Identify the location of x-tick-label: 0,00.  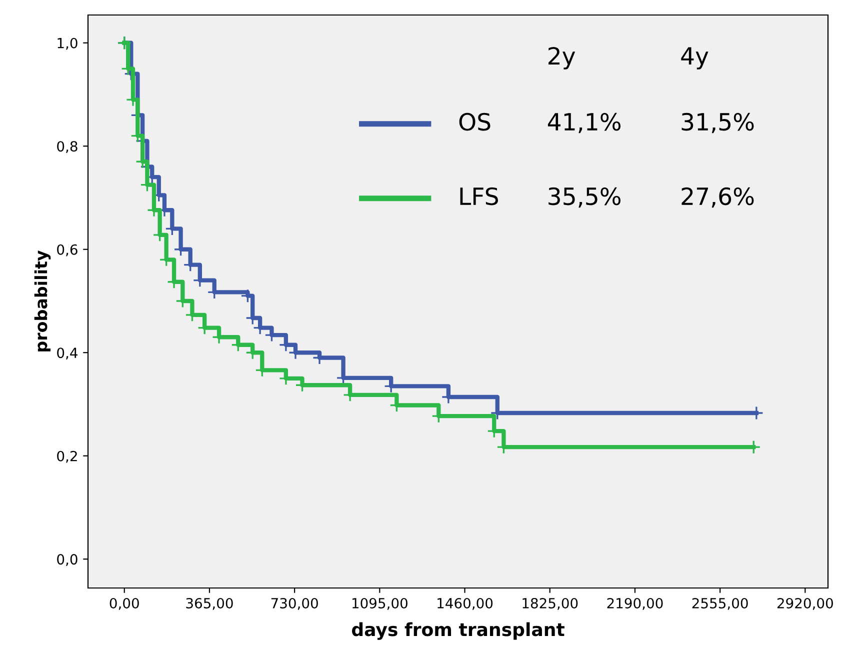
(124, 604).